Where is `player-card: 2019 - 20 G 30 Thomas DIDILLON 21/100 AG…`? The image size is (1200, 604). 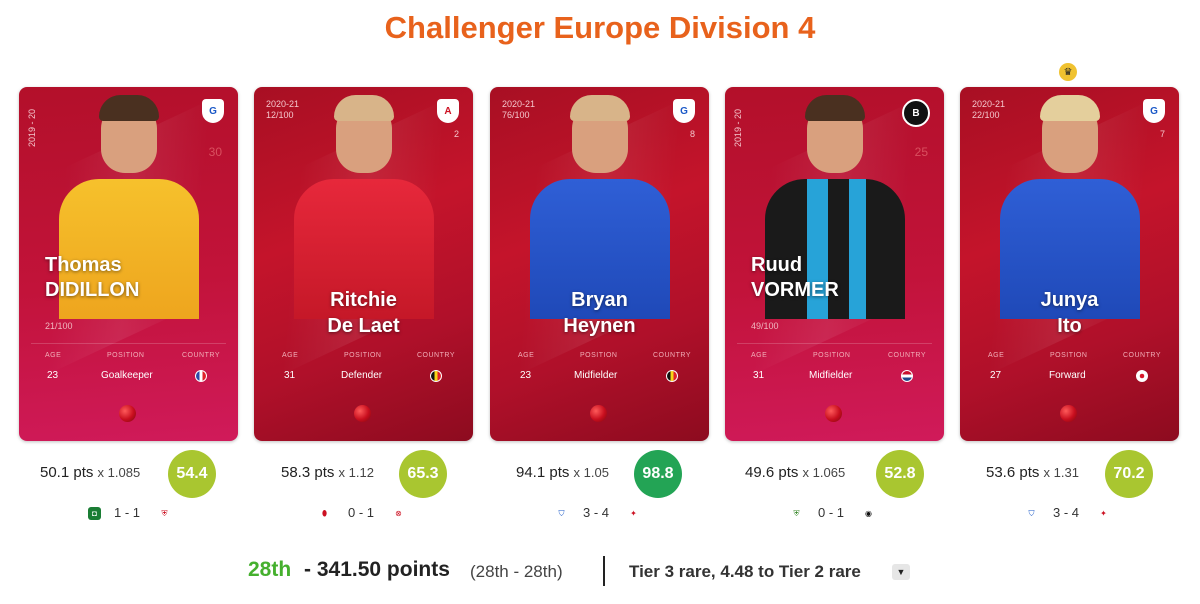
player-card: 2019 - 20 G 30 Thomas DIDILLON 21/100 AG… is located at coordinates (128, 264).